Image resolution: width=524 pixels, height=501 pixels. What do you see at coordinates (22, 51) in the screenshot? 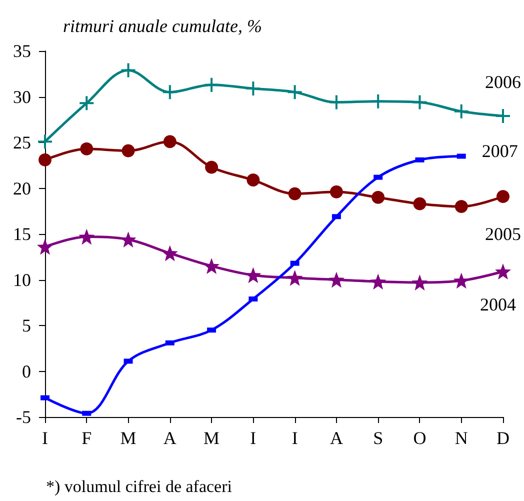
I see `y-tick-label: 35` at bounding box center [22, 51].